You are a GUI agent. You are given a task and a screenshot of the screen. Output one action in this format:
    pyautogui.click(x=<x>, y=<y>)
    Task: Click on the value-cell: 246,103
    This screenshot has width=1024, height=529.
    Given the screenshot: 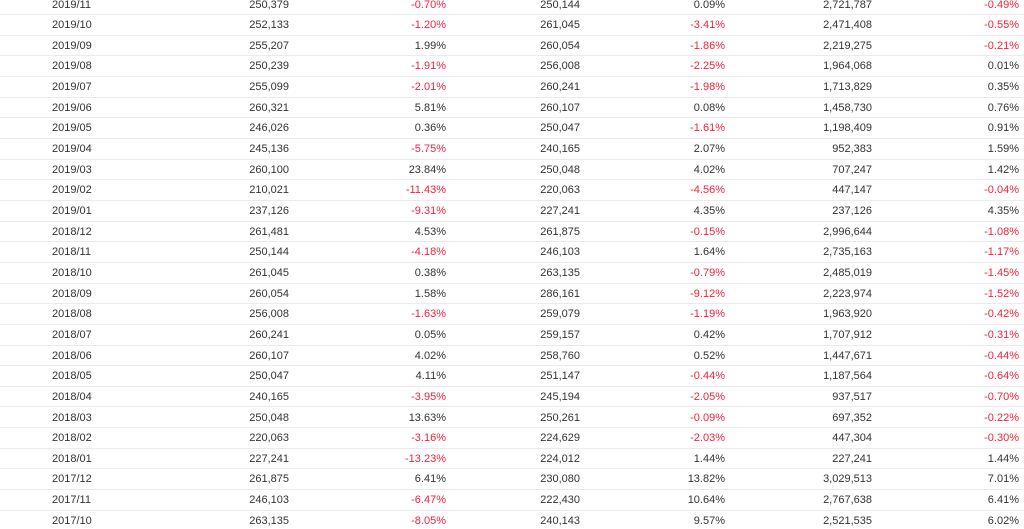 What is the action you would take?
    pyautogui.click(x=269, y=500)
    